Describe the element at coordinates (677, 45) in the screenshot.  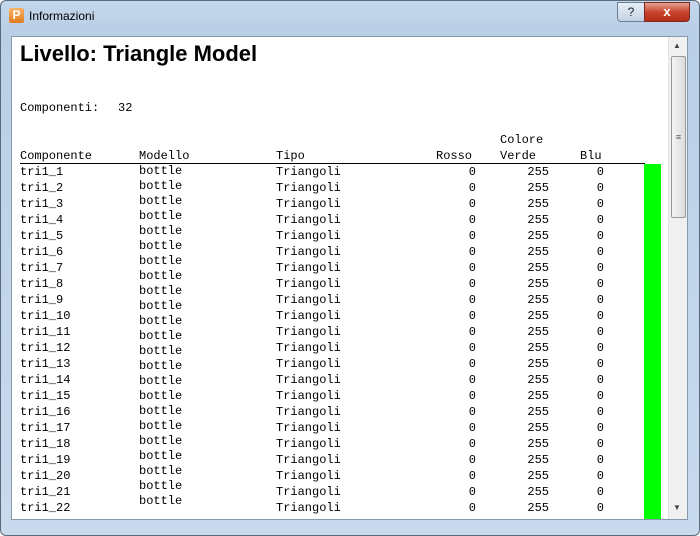
I see `scroll-up-icon: ▲` at that location.